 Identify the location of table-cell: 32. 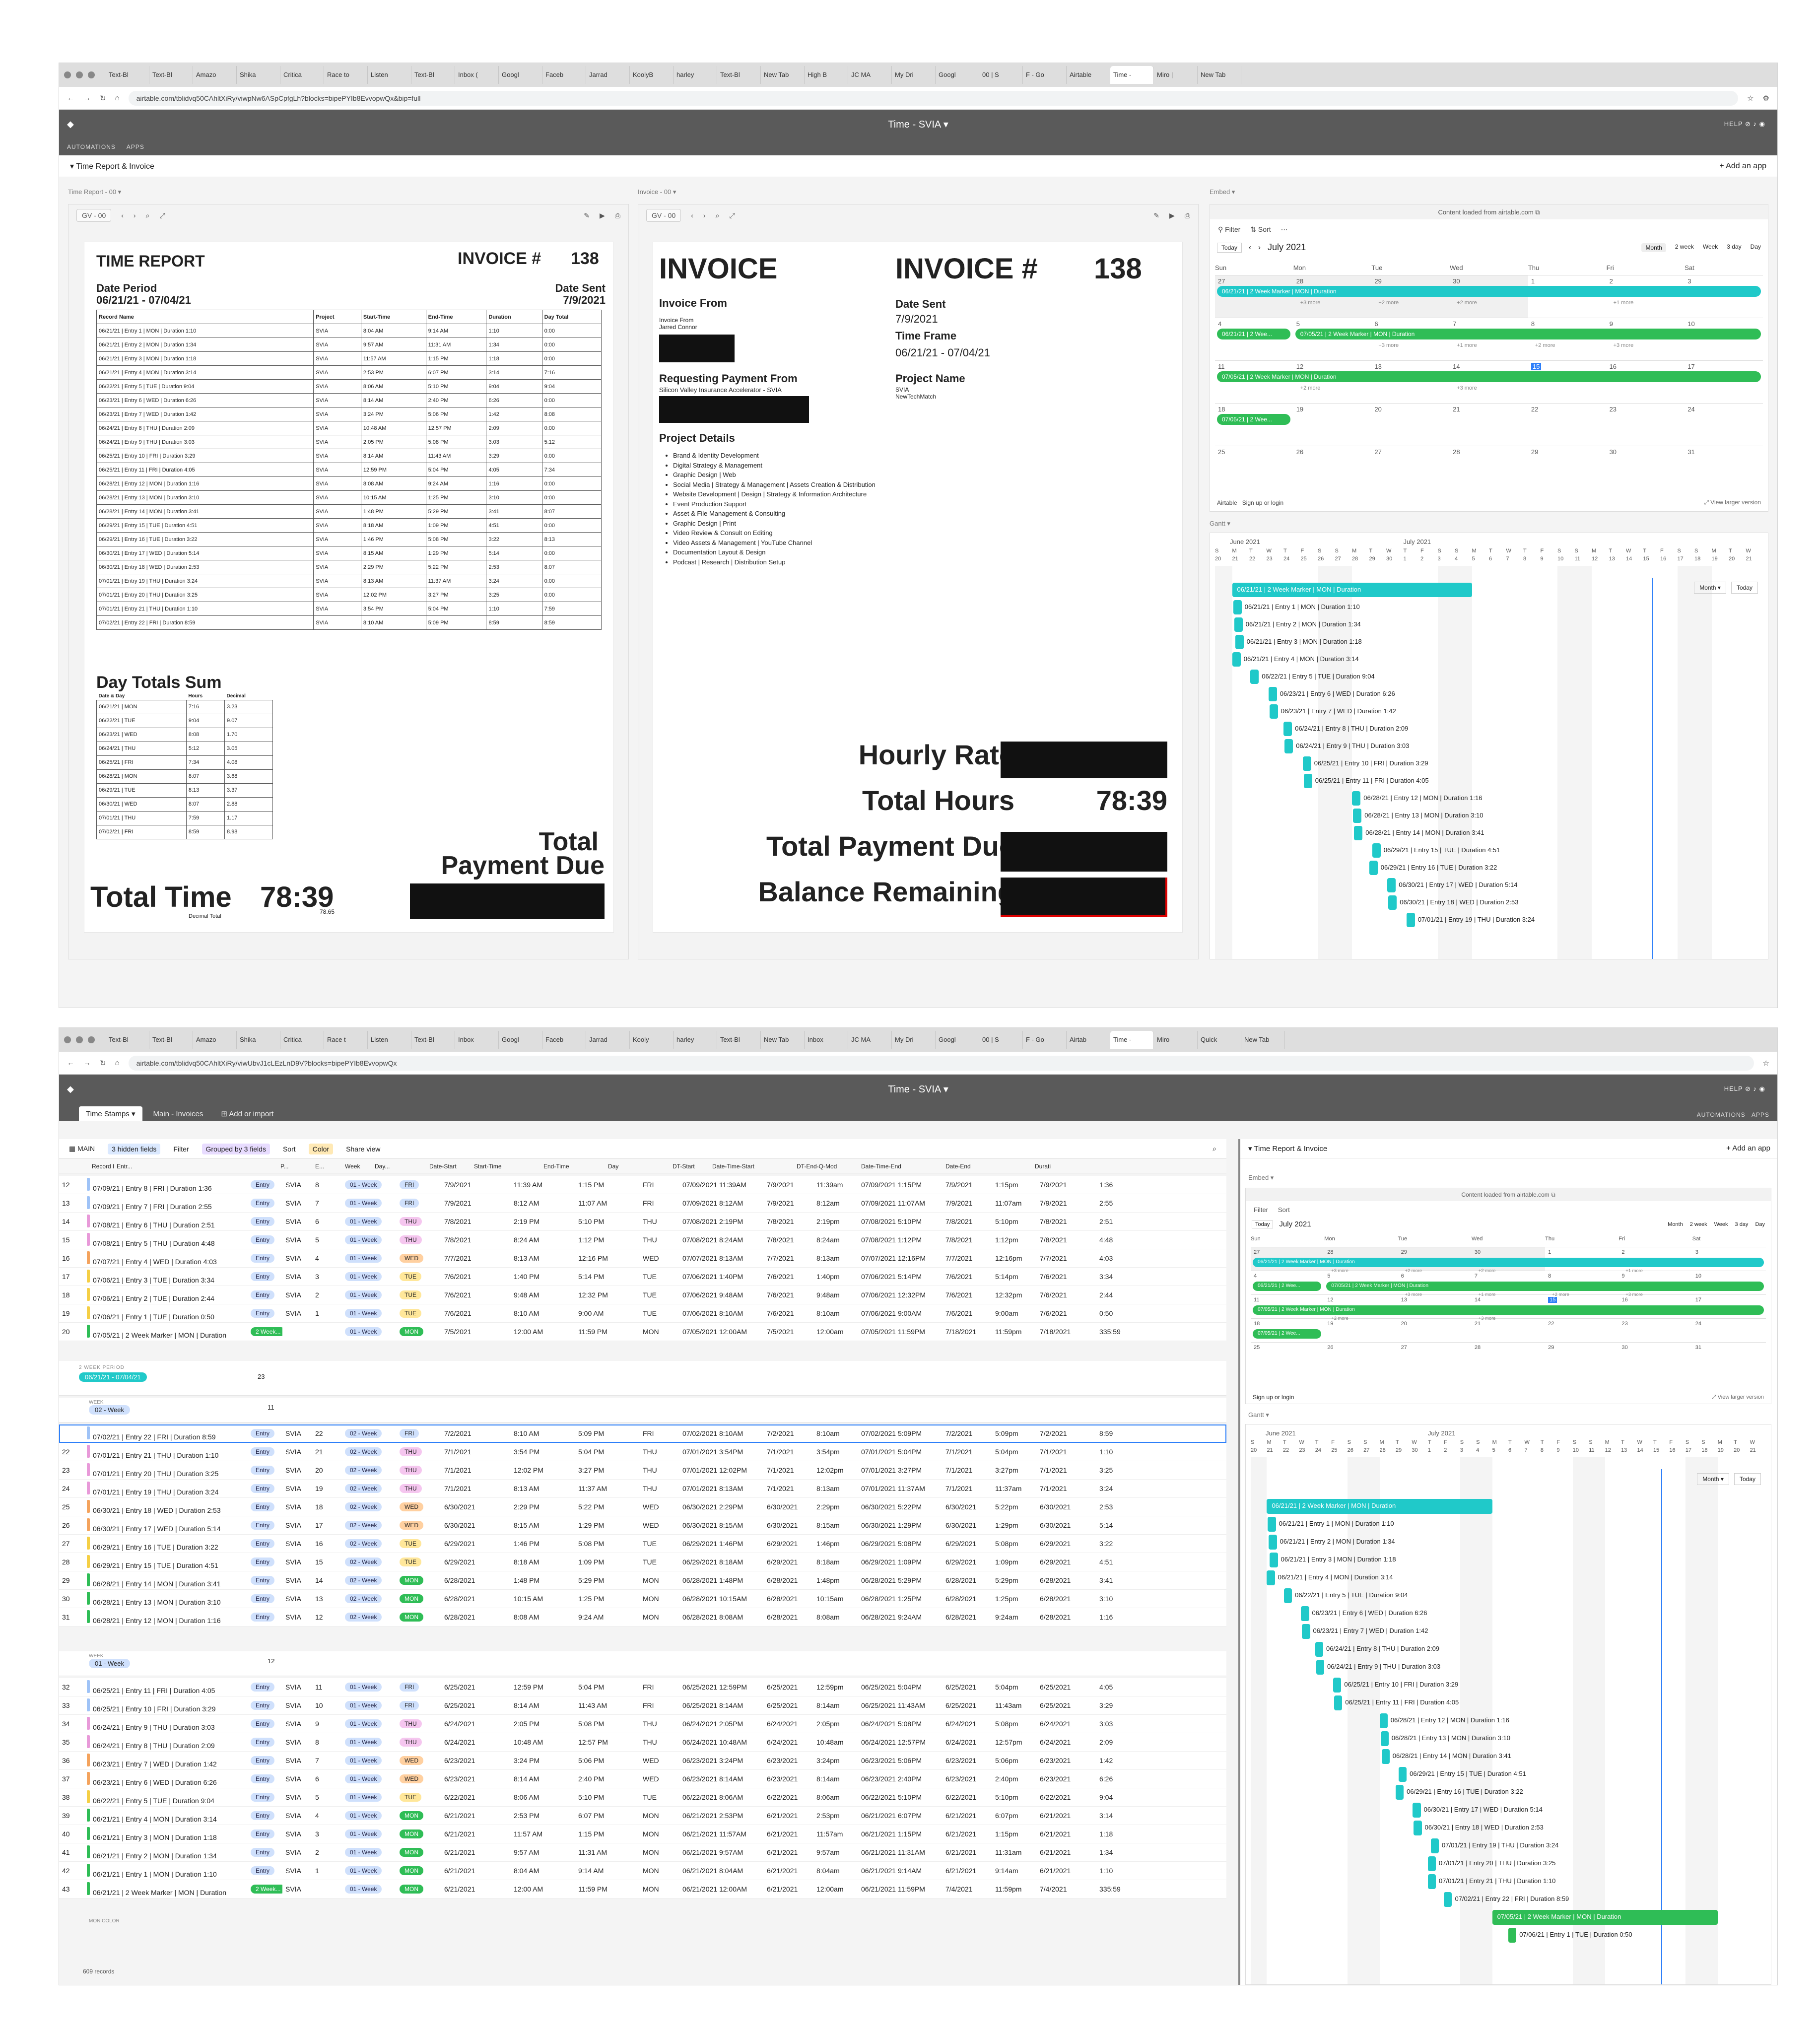
(71, 1687).